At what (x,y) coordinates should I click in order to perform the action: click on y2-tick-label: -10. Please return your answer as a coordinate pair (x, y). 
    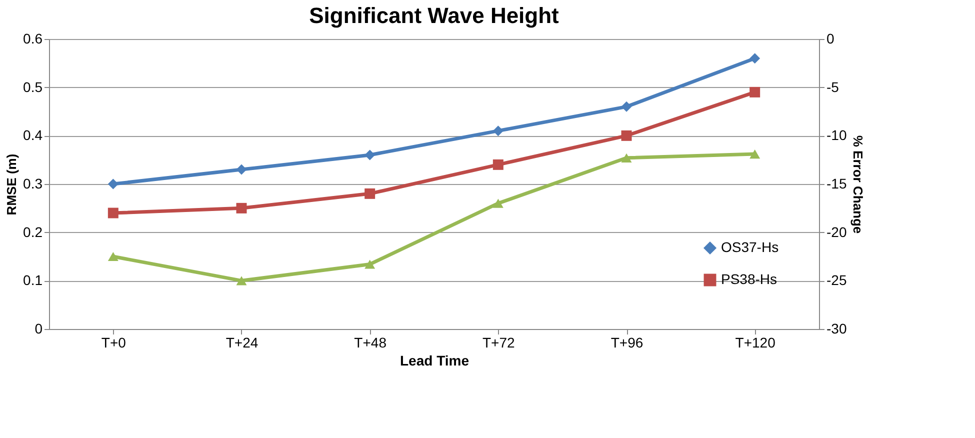
    Looking at the image, I should click on (836, 135).